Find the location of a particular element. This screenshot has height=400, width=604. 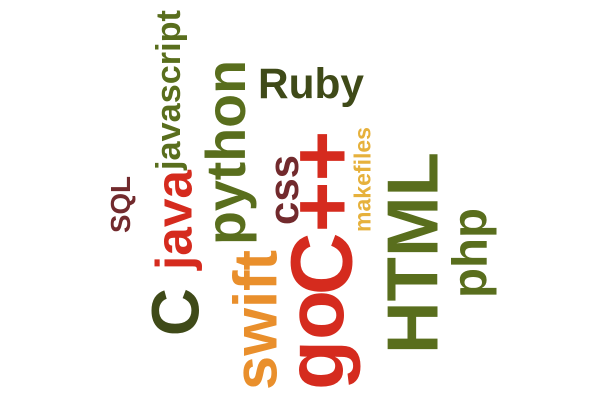

word-makefiles: makefiles is located at coordinates (362, 179).